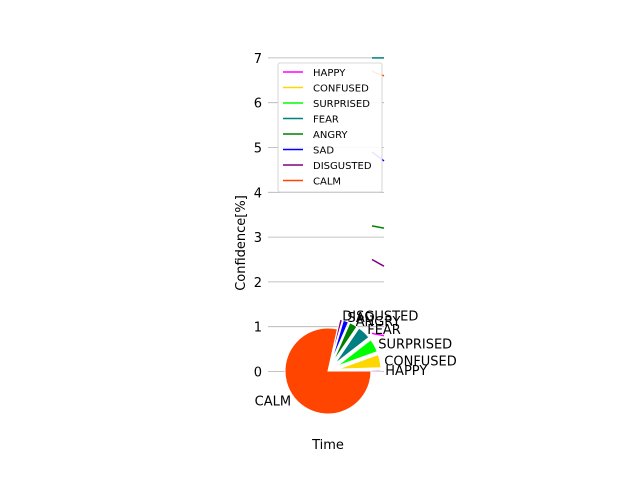 Image resolution: width=640 pixels, height=480 pixels. I want to click on pie-slice-surprised, so click(357, 353).